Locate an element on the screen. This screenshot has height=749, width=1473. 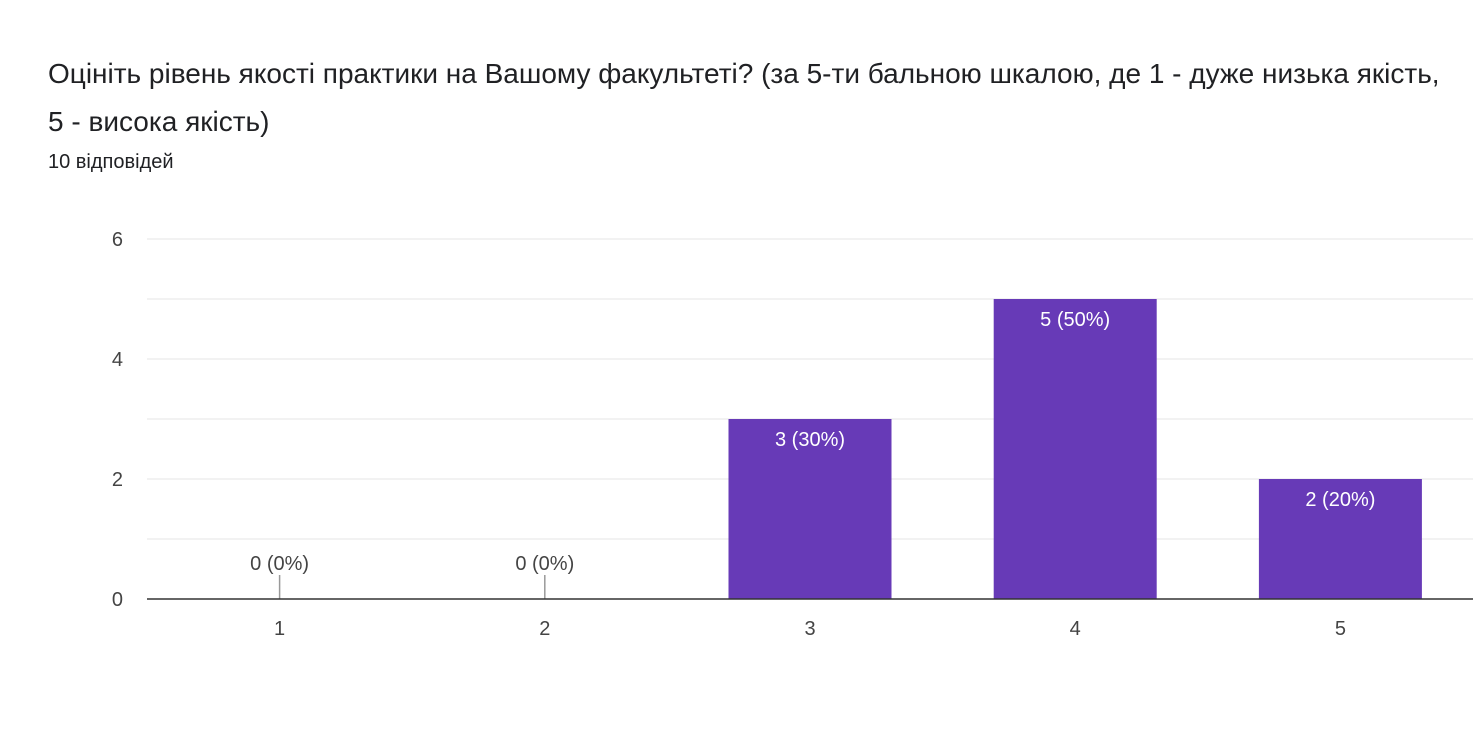
data-label: 2 (20%) is located at coordinates (1340, 500).